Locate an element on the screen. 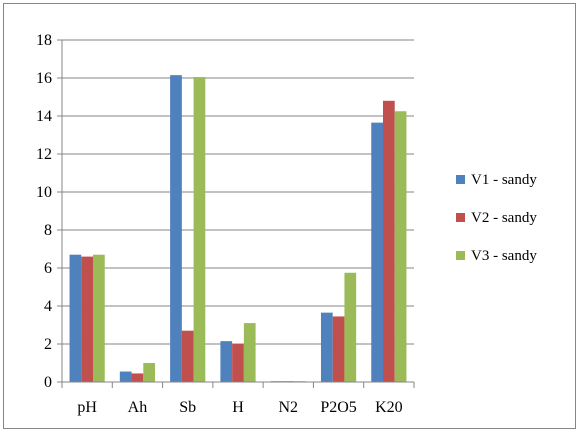 Image resolution: width=579 pixels, height=432 pixels. x-tick-label: Sb is located at coordinates (187, 407).